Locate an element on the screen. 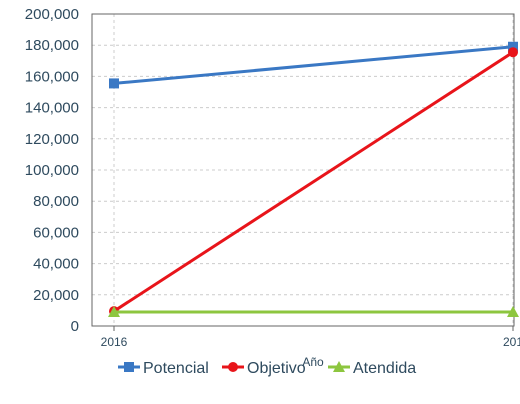 The height and width of the screenshot is (404, 520). y-tick-label: 80,000 is located at coordinates (56, 201).